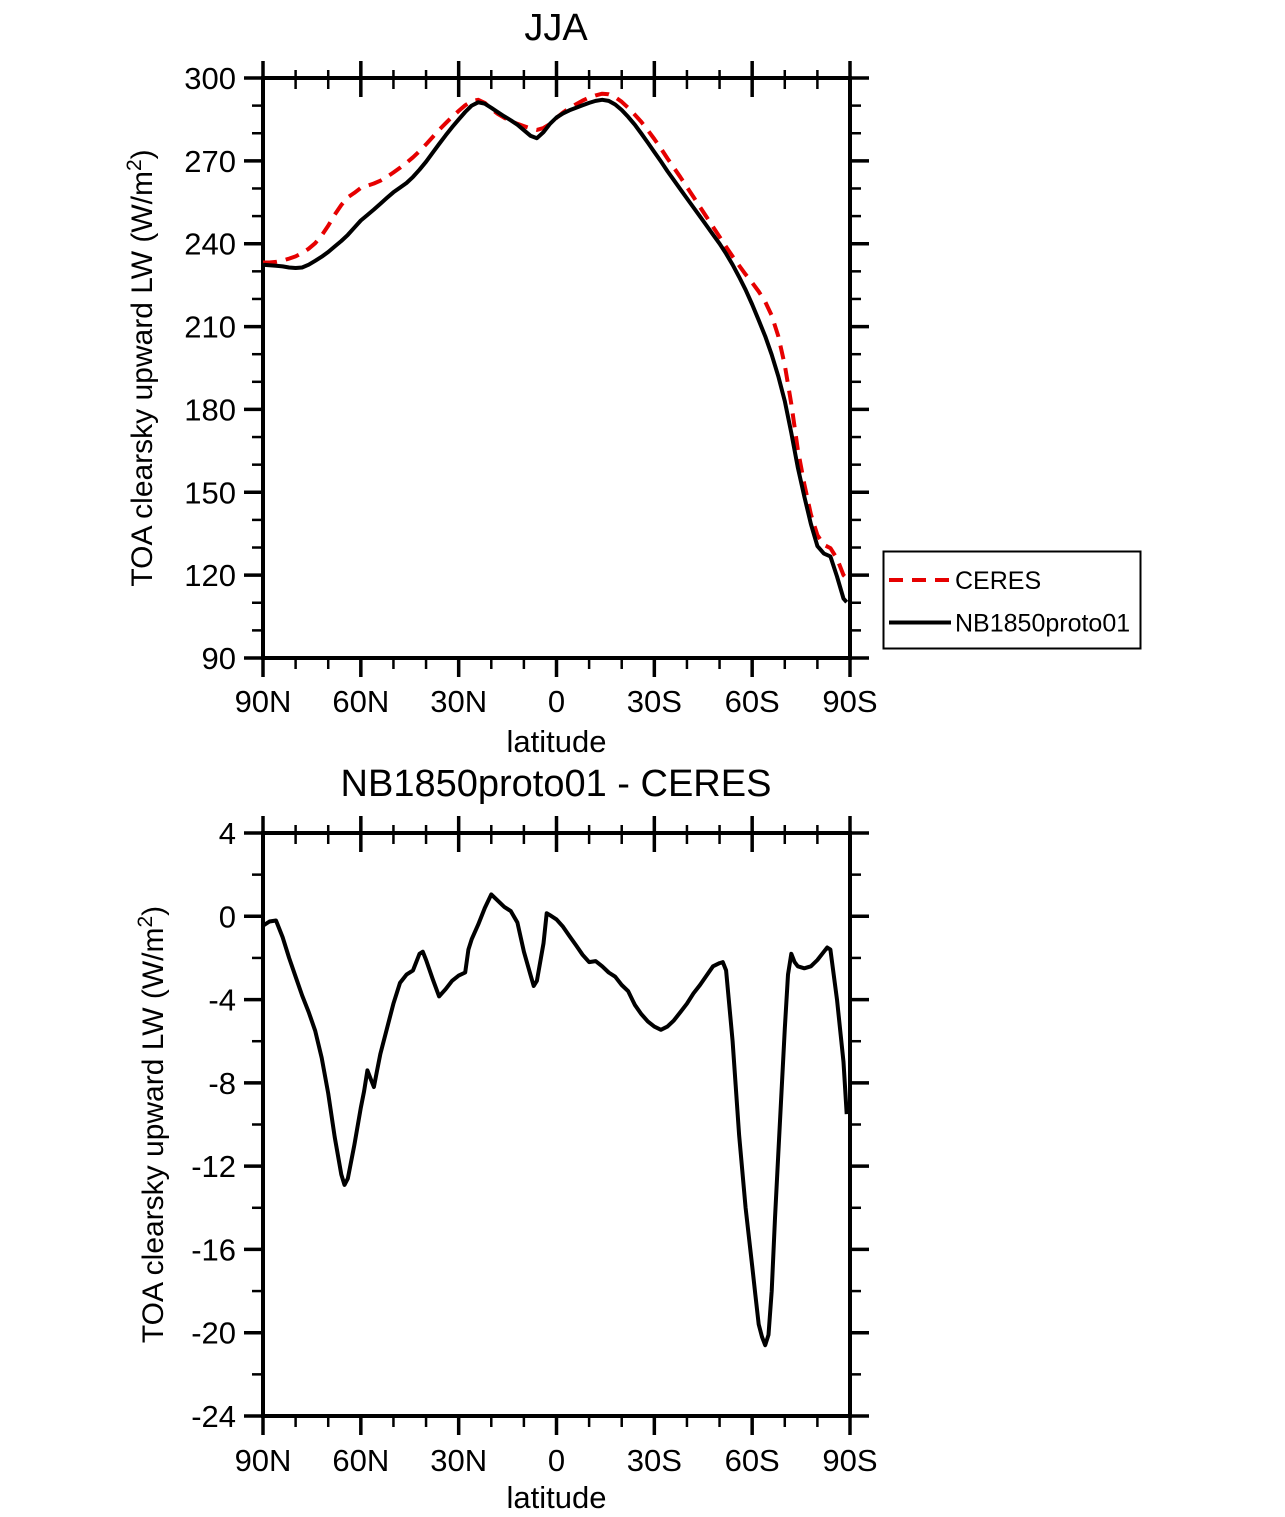 The image size is (1285, 1517). Describe the element at coordinates (227, 833) in the screenshot. I see `y-tick-label: 4` at that location.